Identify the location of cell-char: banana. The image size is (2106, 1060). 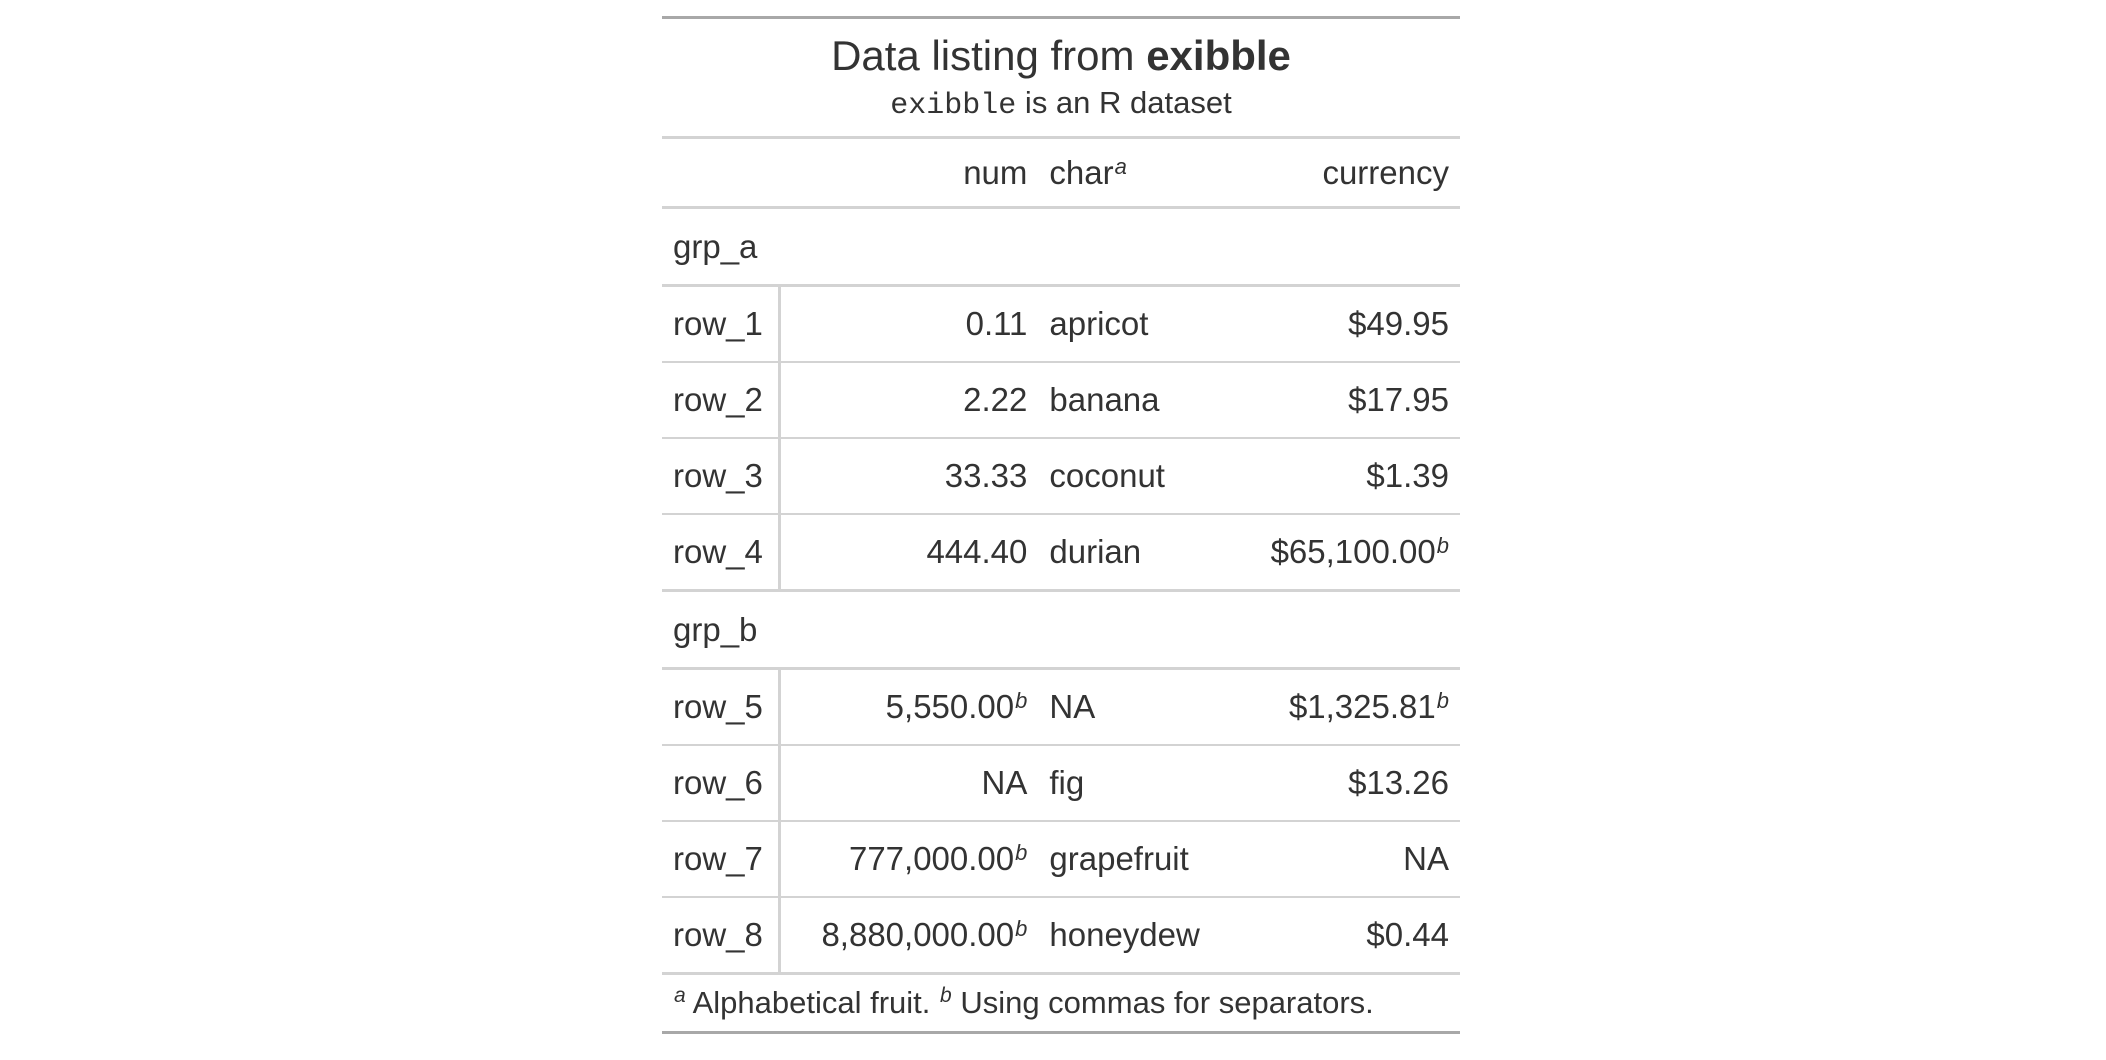
(1136, 400).